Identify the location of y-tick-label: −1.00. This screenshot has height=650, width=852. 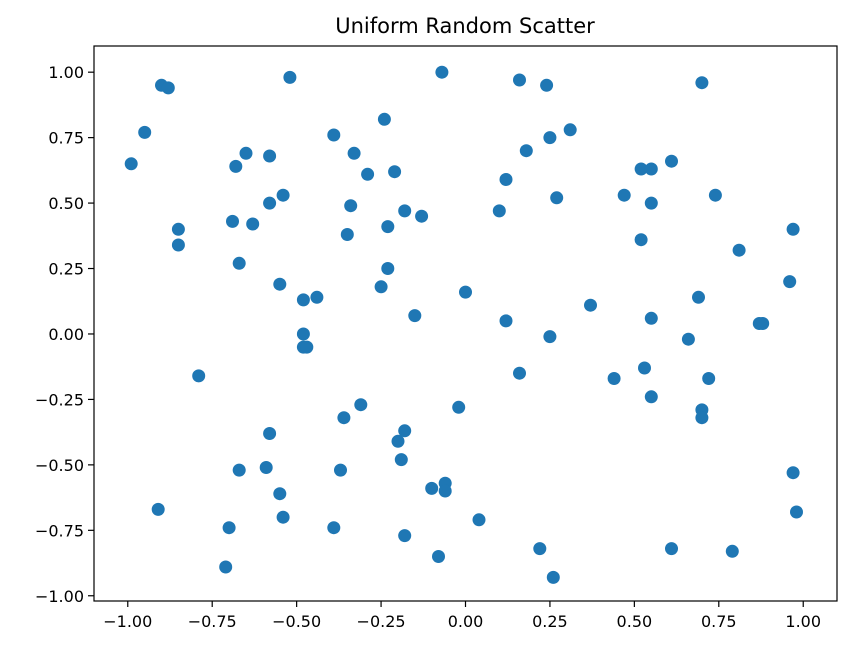
(59, 596).